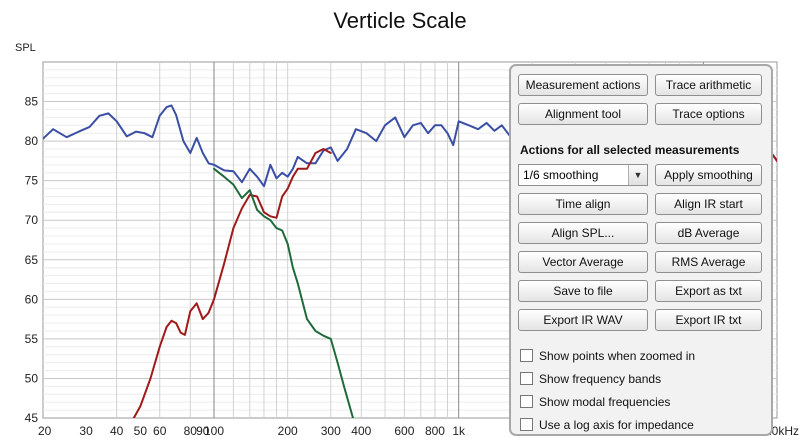 The height and width of the screenshot is (442, 800). What do you see at coordinates (708, 204) in the screenshot?
I see `align-ir-start-button: Align IR start` at bounding box center [708, 204].